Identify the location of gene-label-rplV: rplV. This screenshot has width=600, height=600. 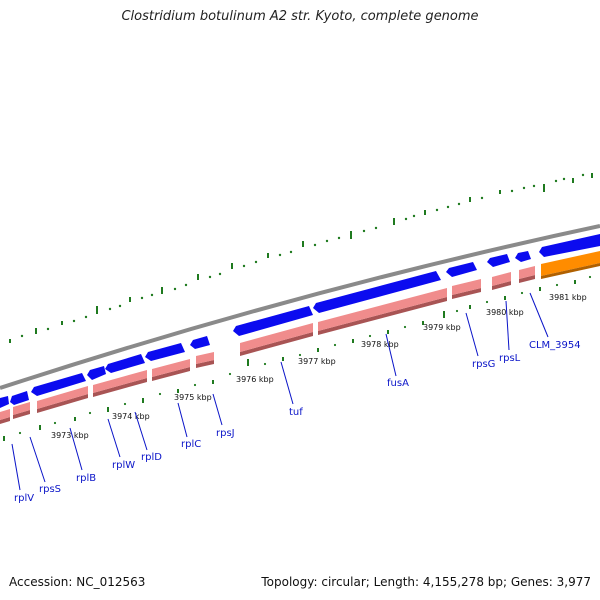
(24, 498).